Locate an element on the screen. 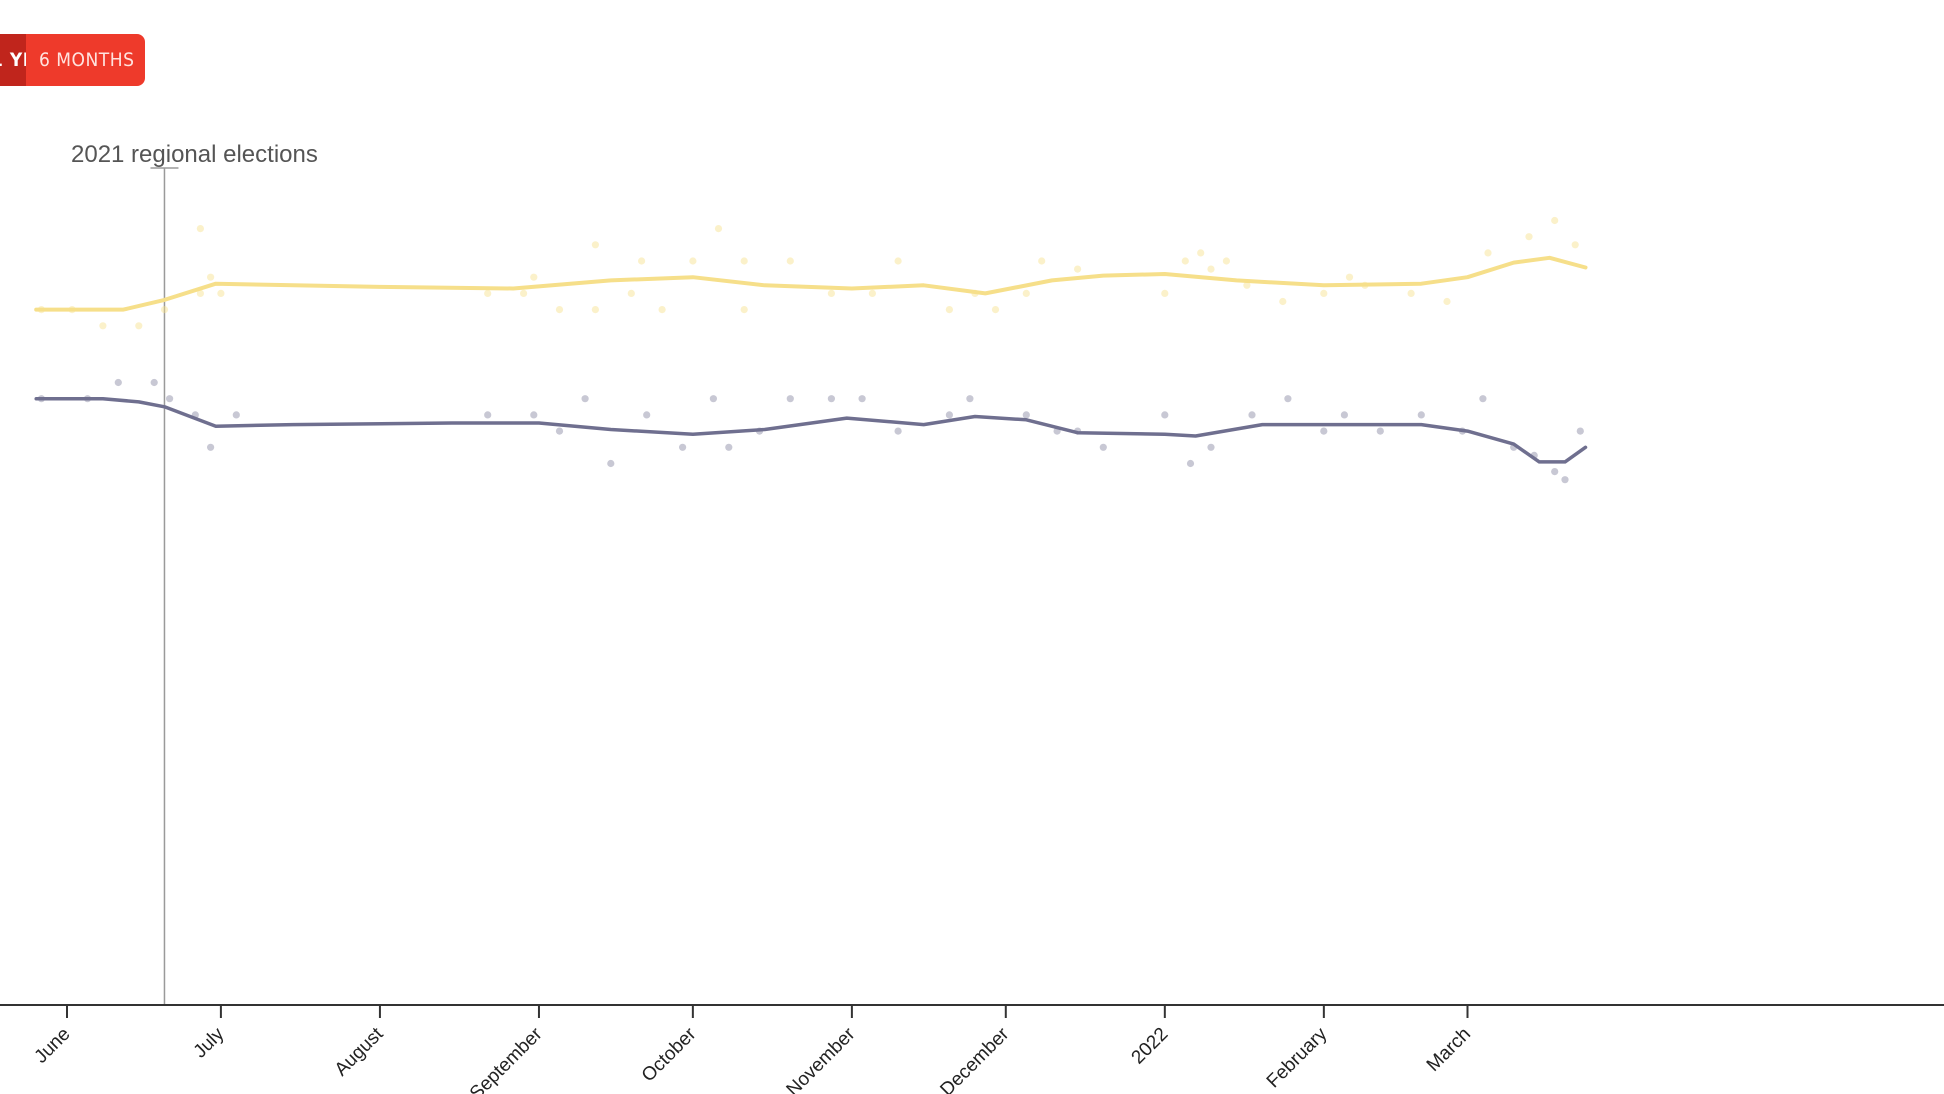 This screenshot has height=1094, width=1944. x-tick-label-8: February is located at coordinates (1297, 1057).